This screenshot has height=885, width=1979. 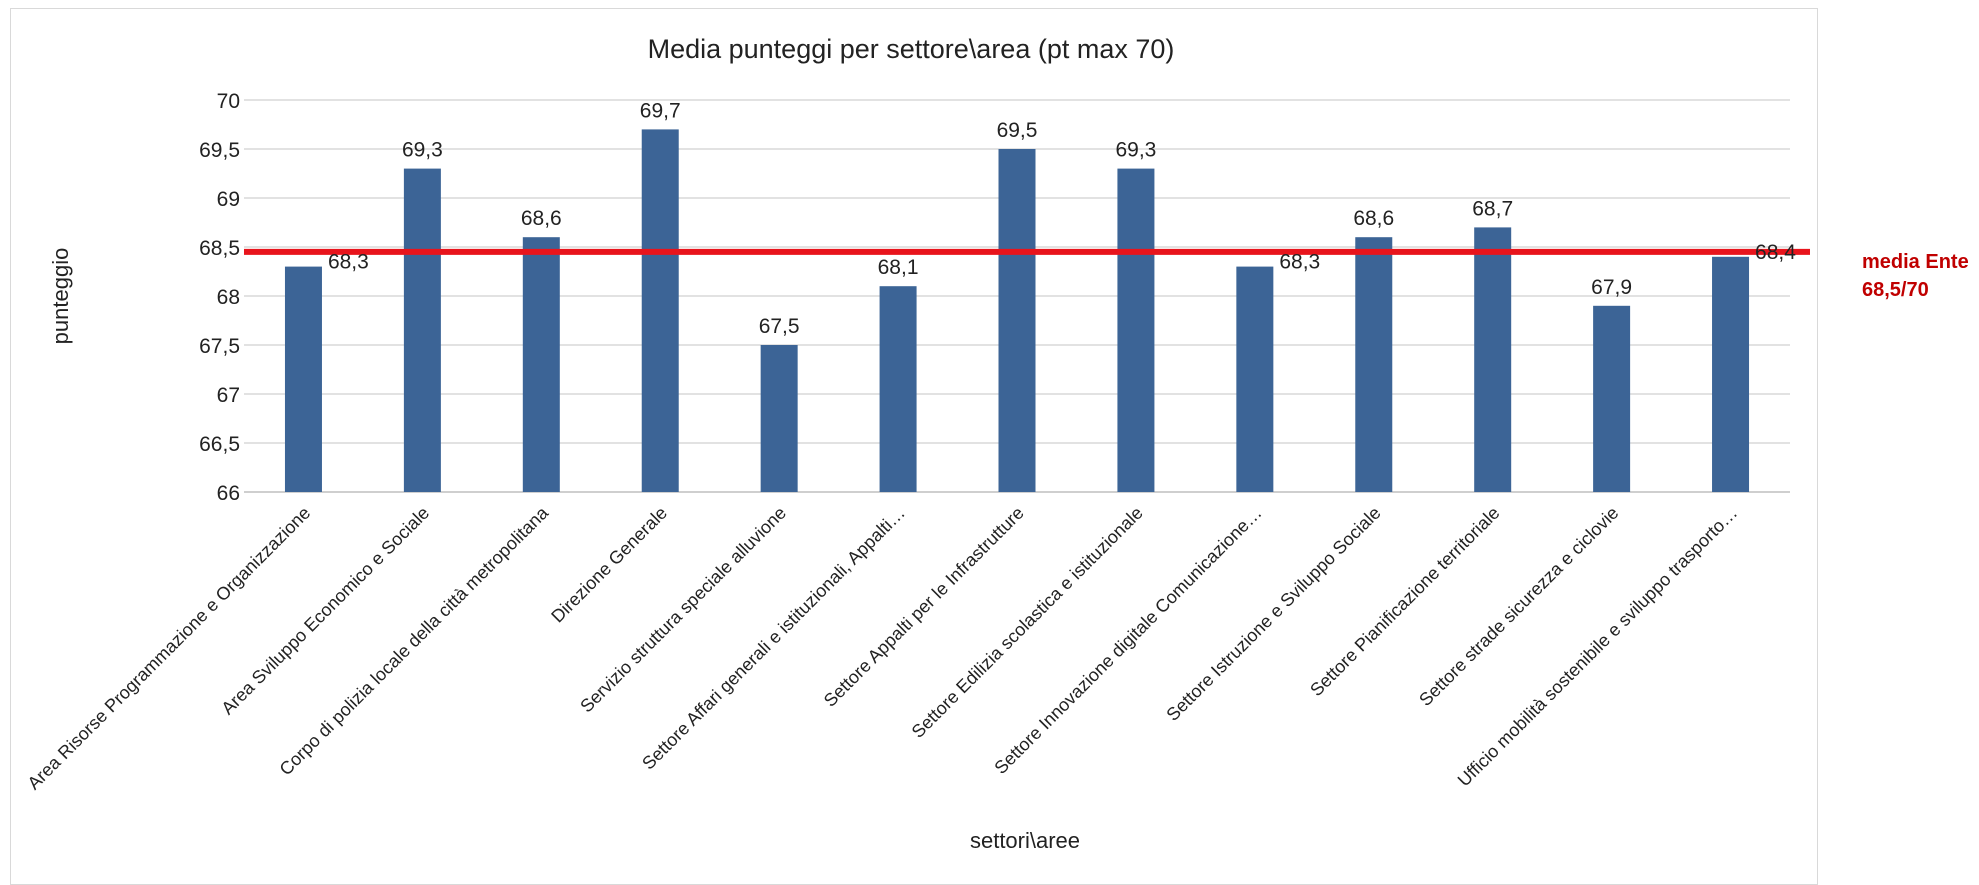 What do you see at coordinates (1915, 262) in the screenshot?
I see `reference-line-label-name: media Ente` at bounding box center [1915, 262].